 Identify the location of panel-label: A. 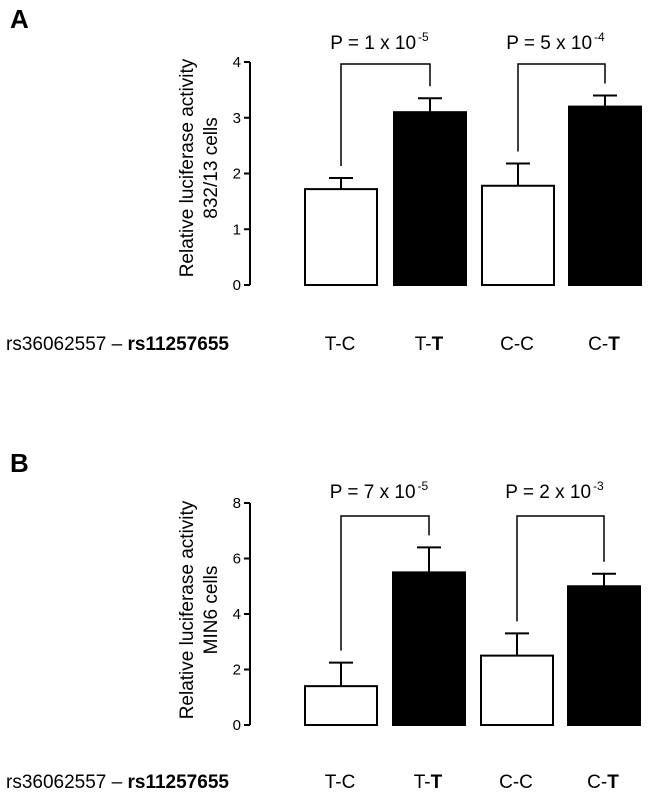
(19, 19).